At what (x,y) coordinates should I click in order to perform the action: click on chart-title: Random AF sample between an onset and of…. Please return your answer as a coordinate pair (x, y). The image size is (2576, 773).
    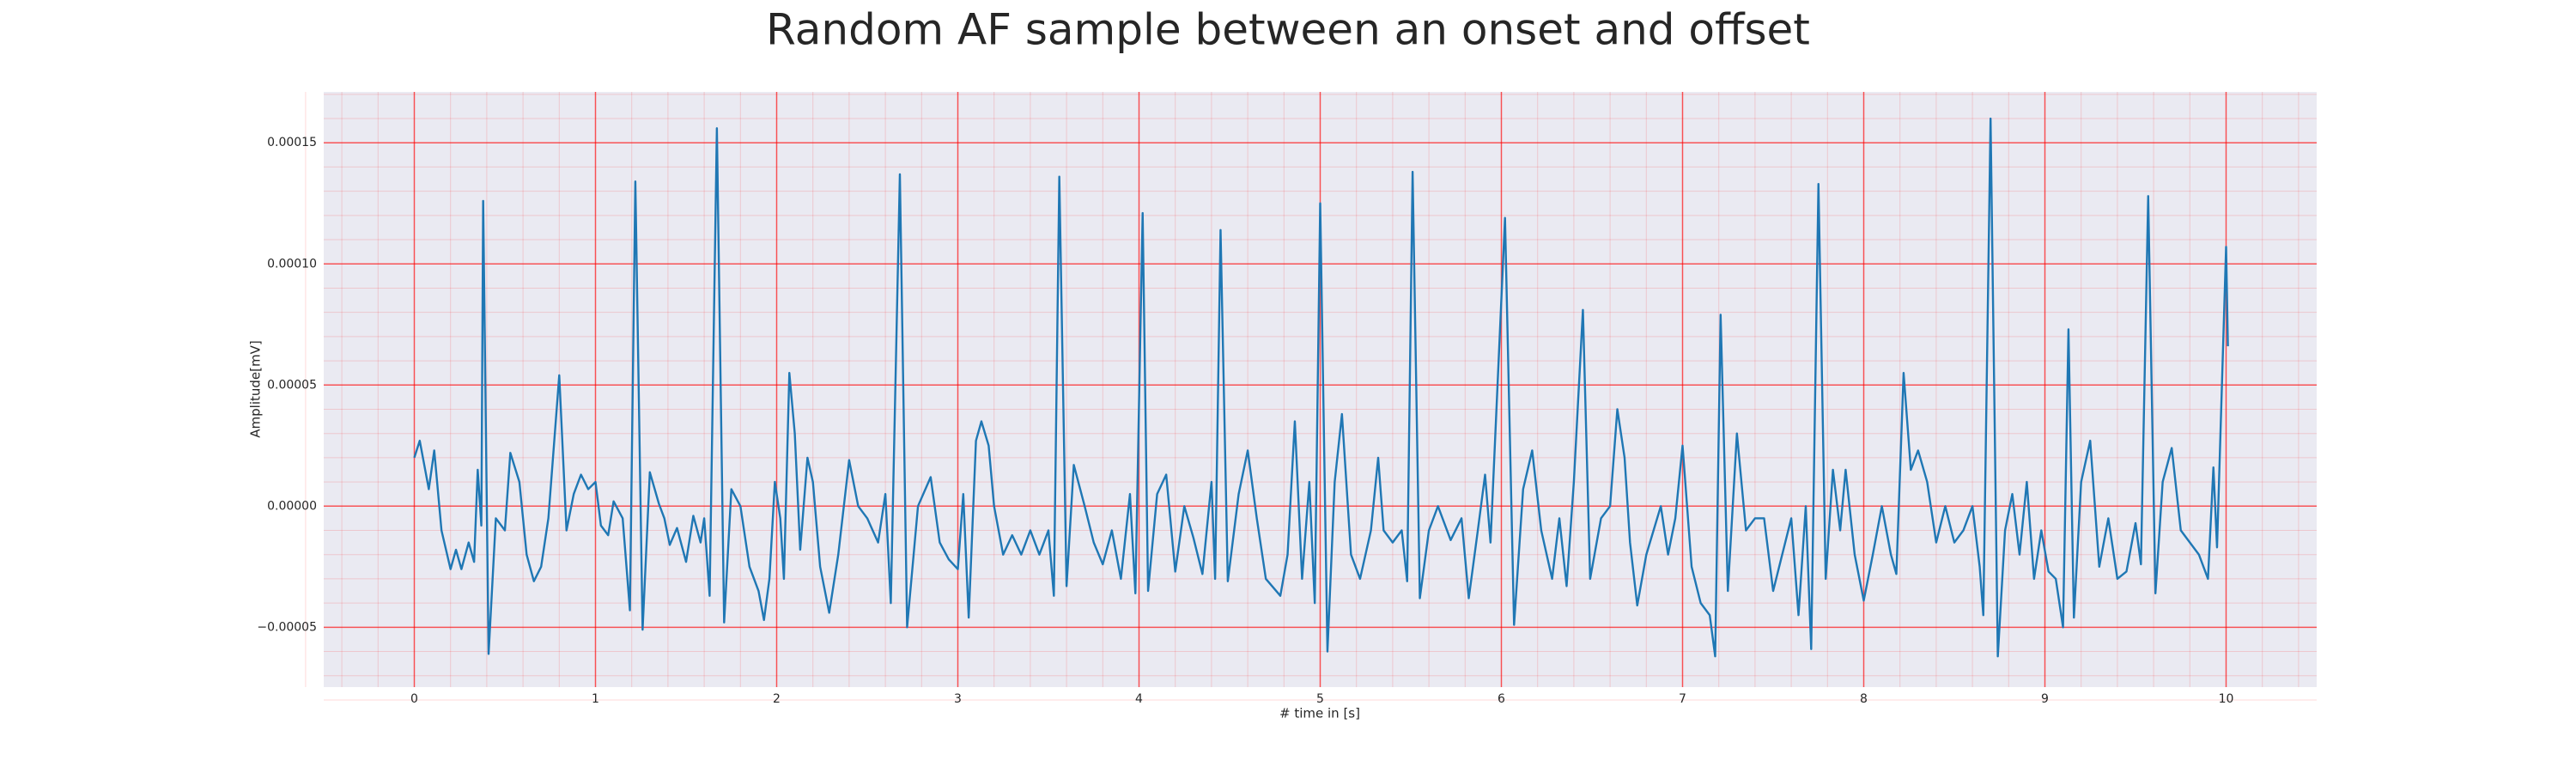
    Looking at the image, I should click on (1288, 30).